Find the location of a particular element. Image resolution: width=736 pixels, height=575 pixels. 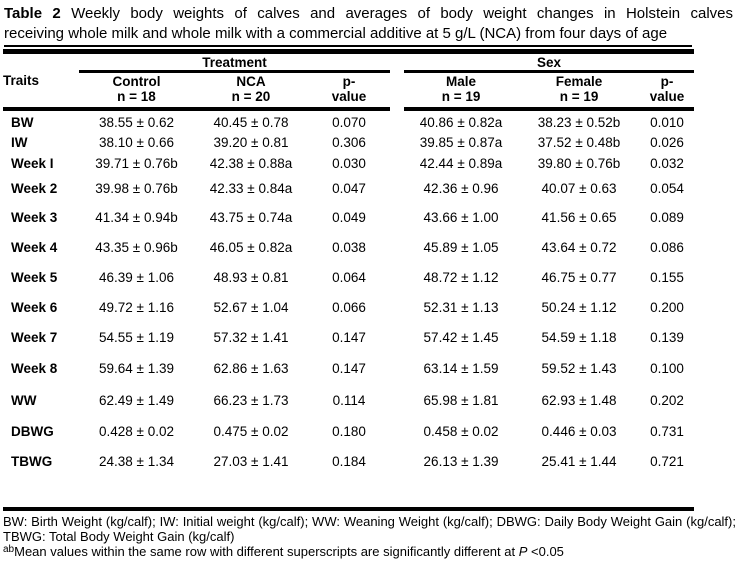

cell-female: 40.07 ± 0.63 is located at coordinates (579, 188).